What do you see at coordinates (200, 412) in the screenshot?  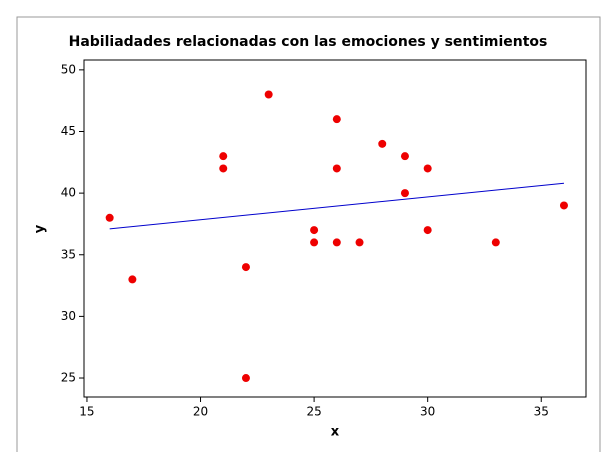 I see `x-tick-label: 20` at bounding box center [200, 412].